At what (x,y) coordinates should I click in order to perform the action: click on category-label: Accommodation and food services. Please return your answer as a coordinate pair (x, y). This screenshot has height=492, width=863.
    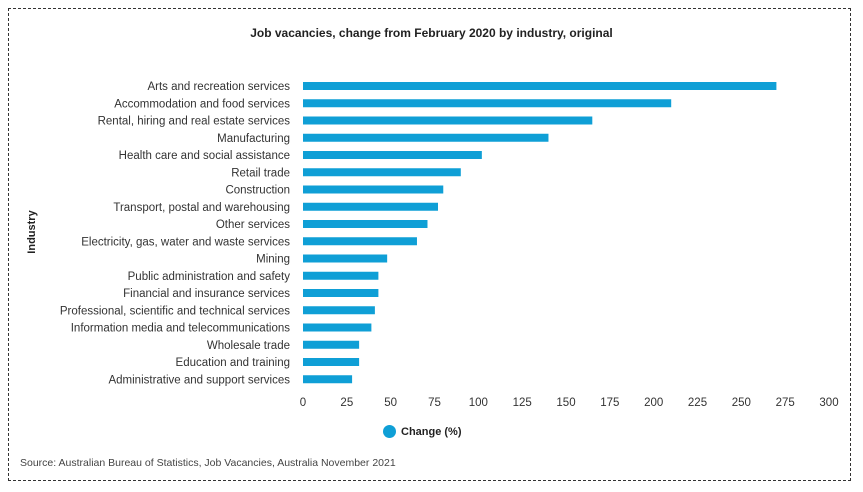
    Looking at the image, I should click on (202, 104).